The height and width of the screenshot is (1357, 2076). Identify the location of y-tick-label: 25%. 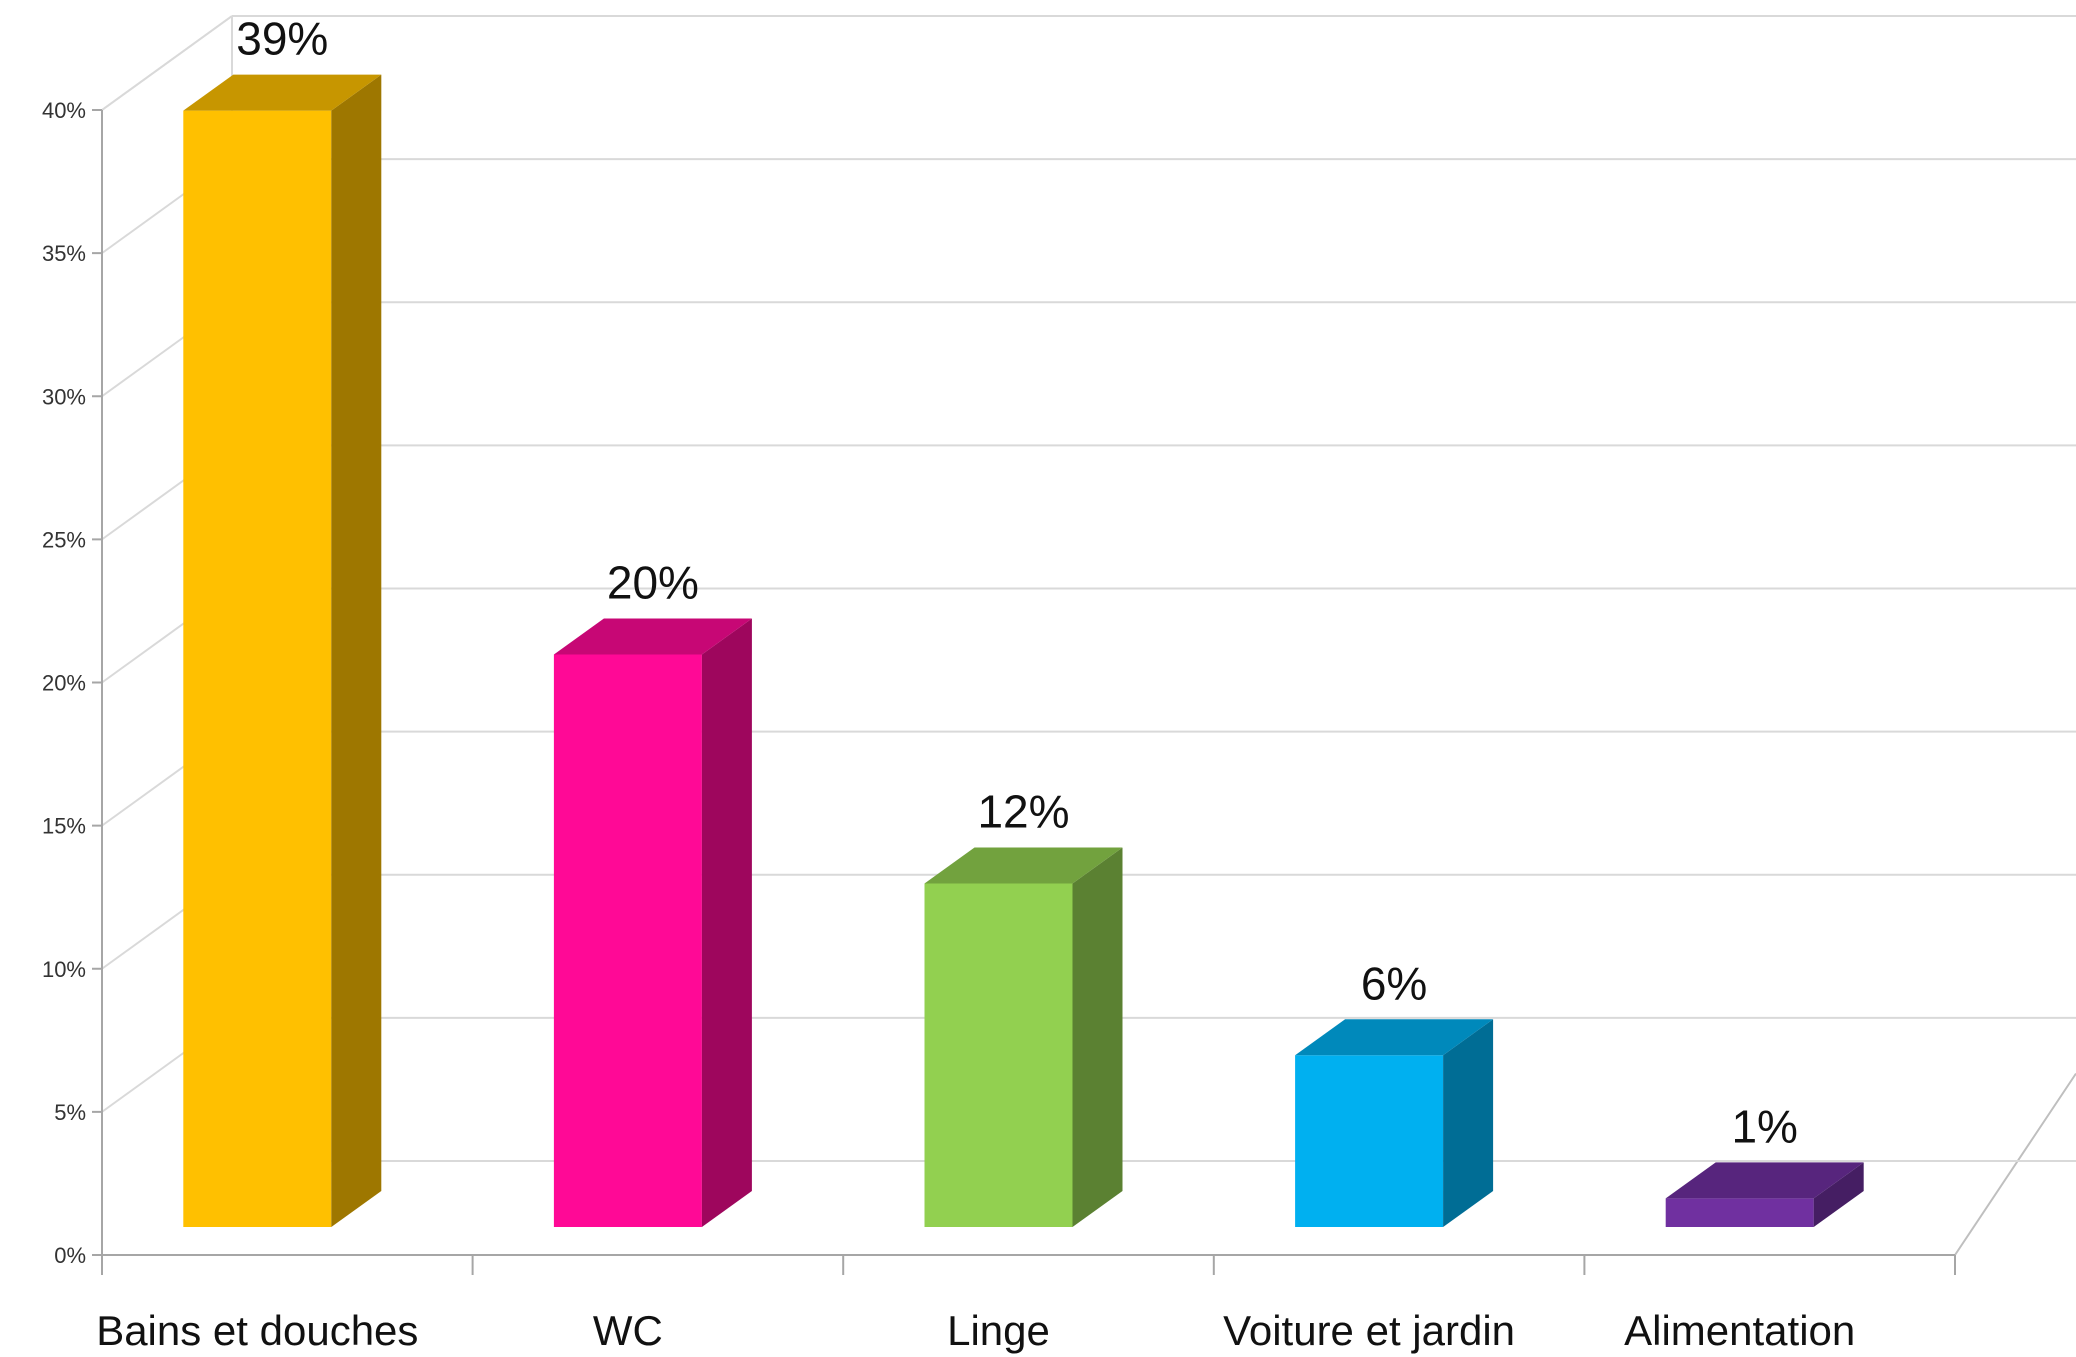
(64, 539).